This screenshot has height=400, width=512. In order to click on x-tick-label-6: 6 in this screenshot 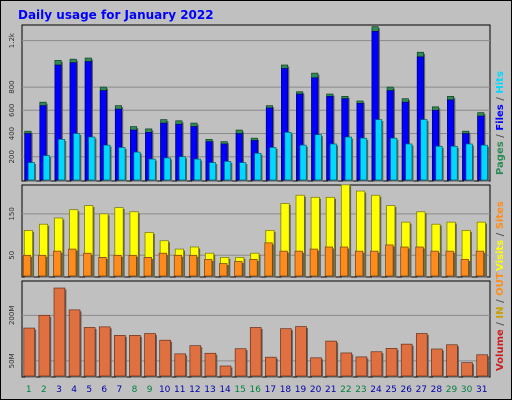, I will do `click(104, 390)`.